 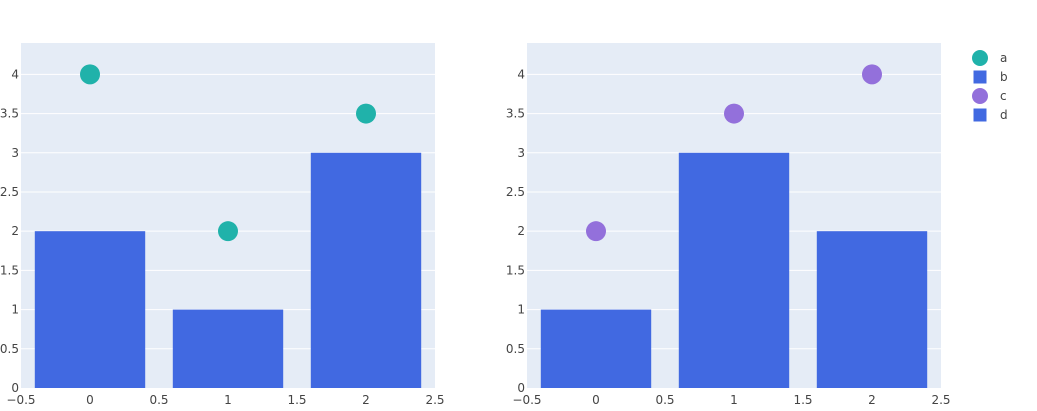 I want to click on legend-label: b, so click(x=1004, y=77).